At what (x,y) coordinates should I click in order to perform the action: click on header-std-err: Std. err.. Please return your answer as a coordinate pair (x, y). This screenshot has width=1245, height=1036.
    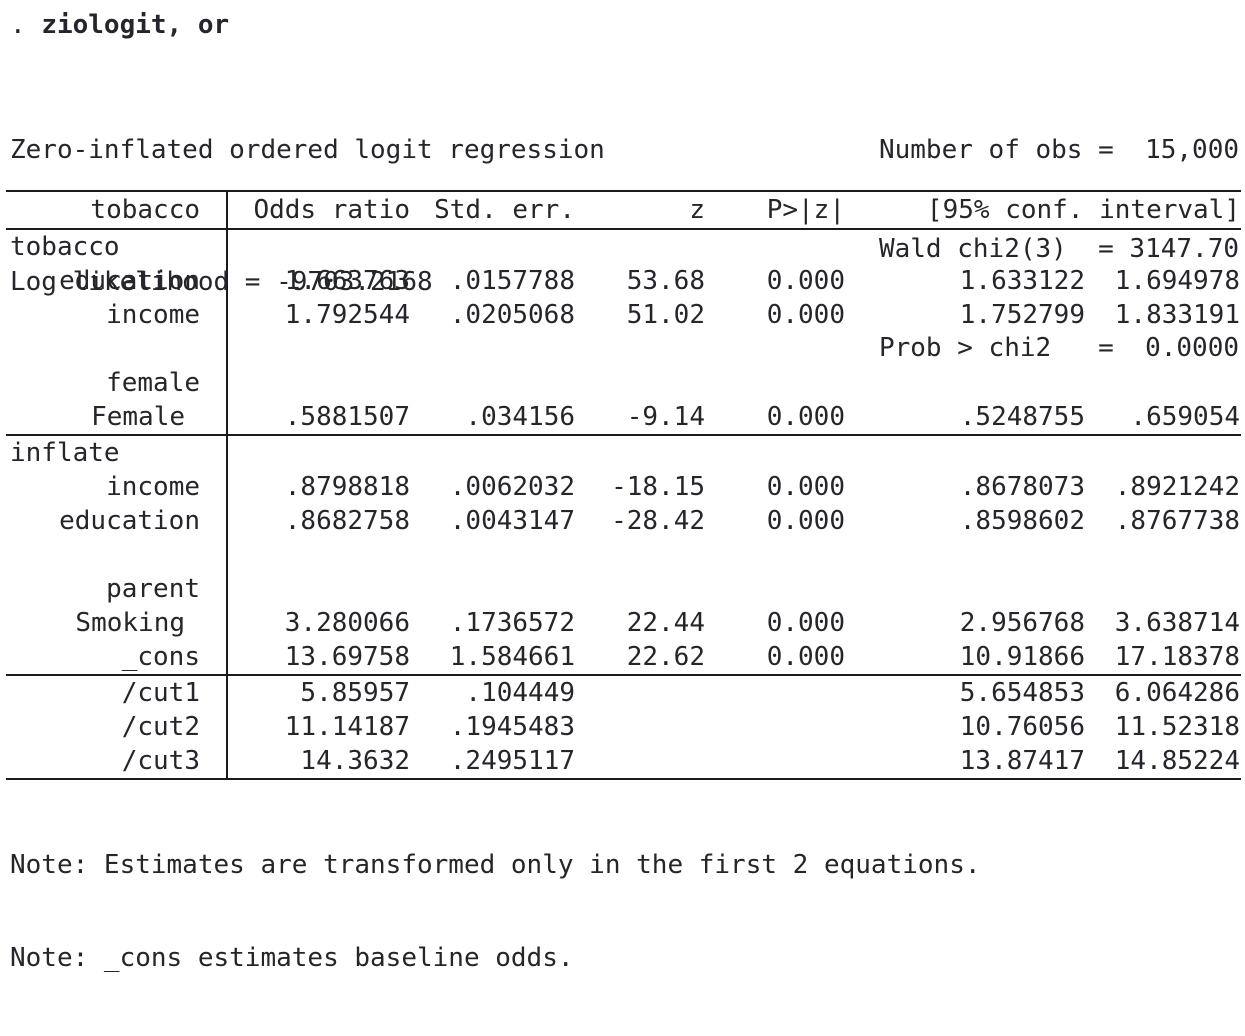
    Looking at the image, I should click on (504, 210).